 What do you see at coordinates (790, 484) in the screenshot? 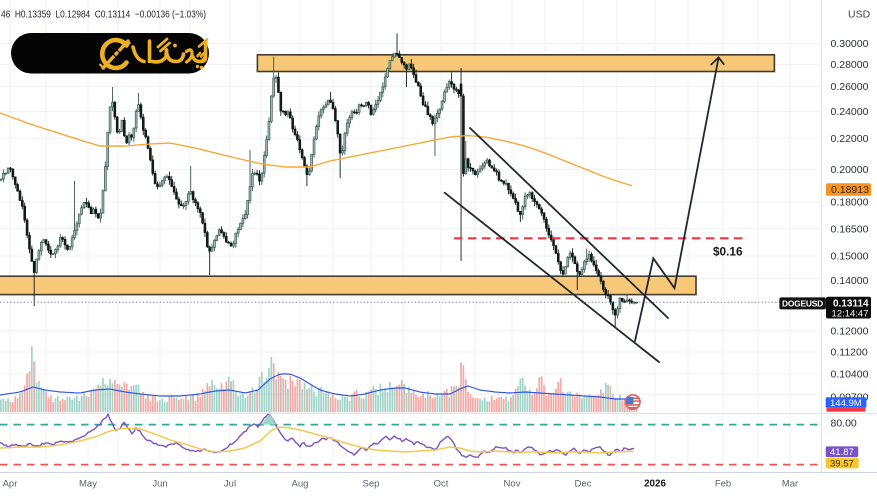
I see `svg-text: Mar` at bounding box center [790, 484].